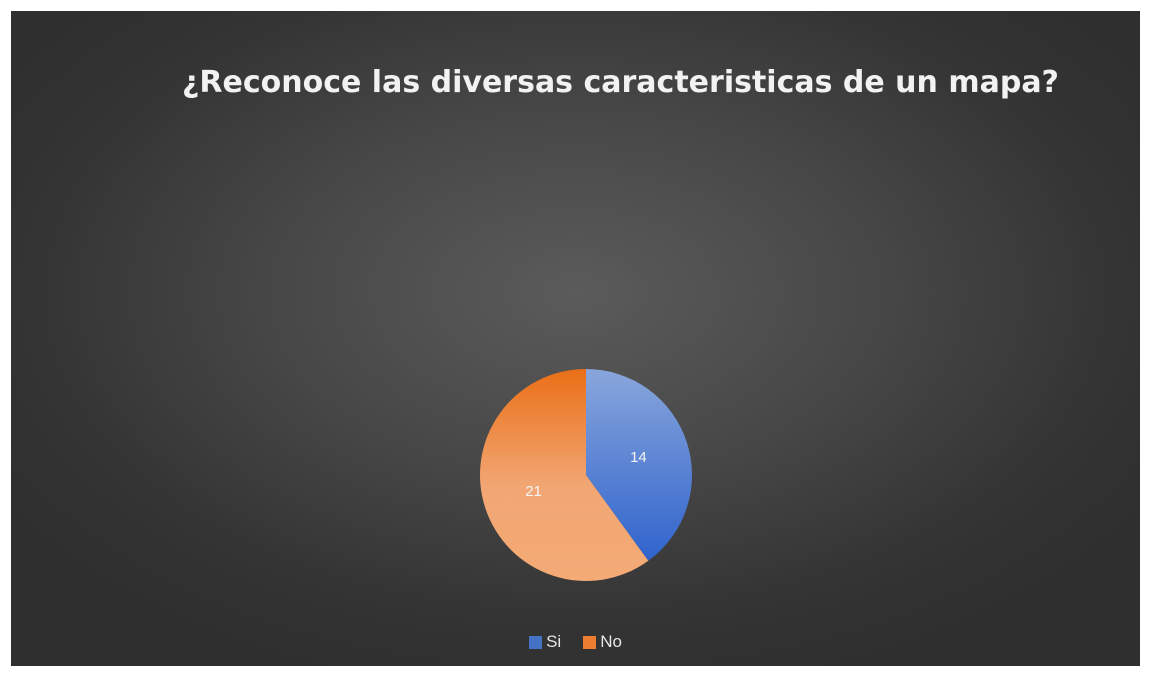  What do you see at coordinates (545, 642) in the screenshot?
I see `legend-item-si: Si` at bounding box center [545, 642].